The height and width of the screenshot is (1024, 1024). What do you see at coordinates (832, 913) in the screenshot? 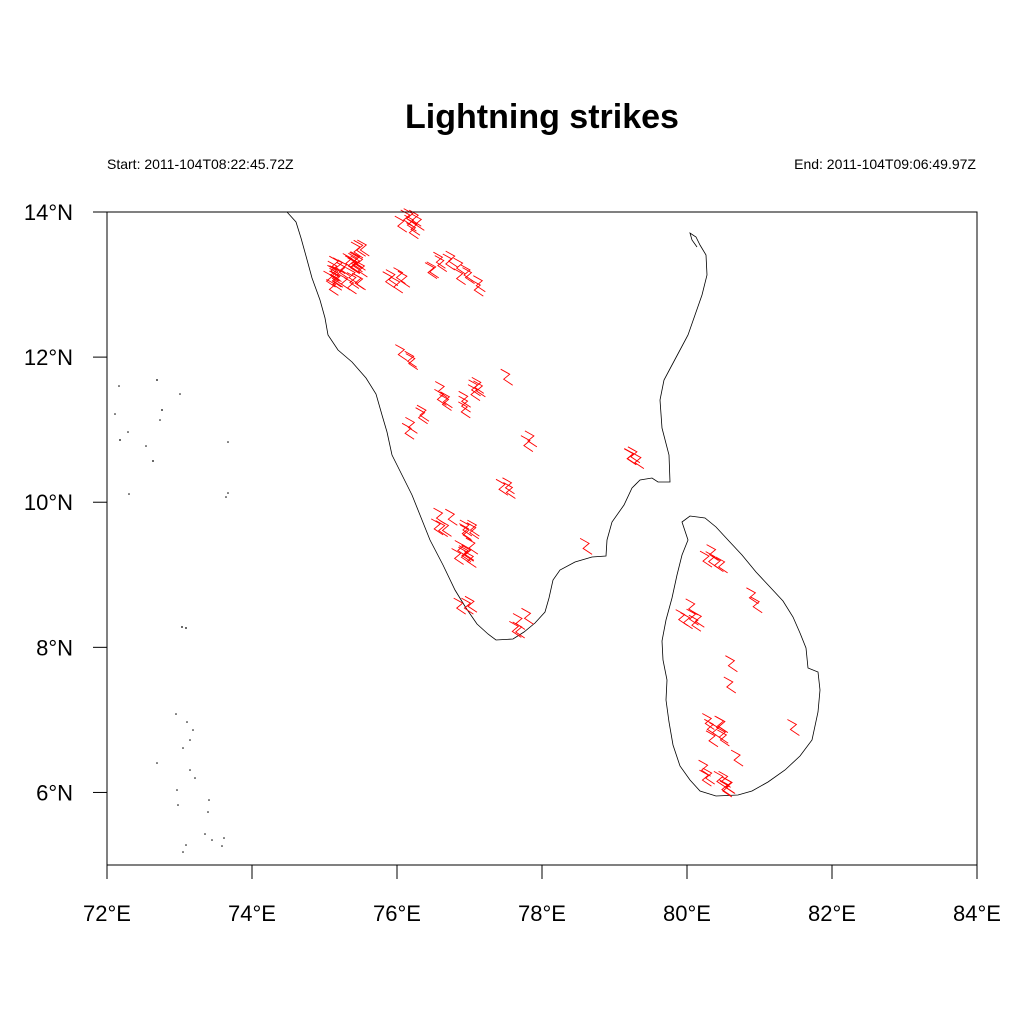
I see `x-tick-label: 82°E` at bounding box center [832, 913].